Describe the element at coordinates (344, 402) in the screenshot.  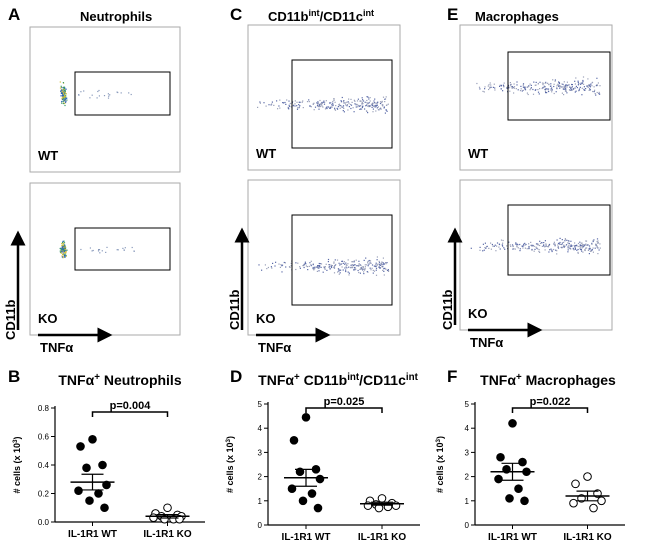
I see `p-value: p=0.025` at that location.